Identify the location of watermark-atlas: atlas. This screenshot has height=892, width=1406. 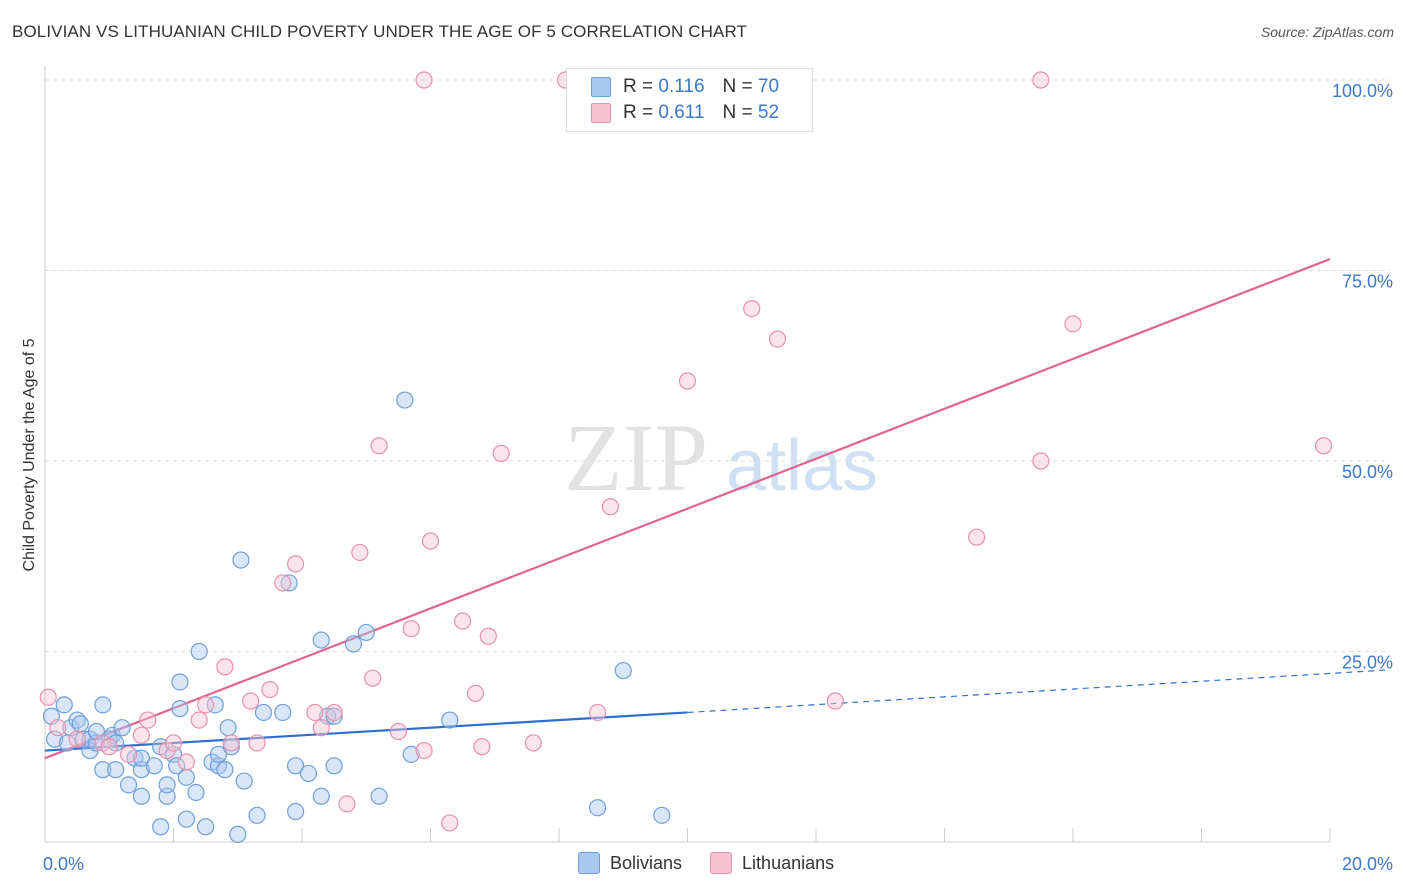
(802, 466).